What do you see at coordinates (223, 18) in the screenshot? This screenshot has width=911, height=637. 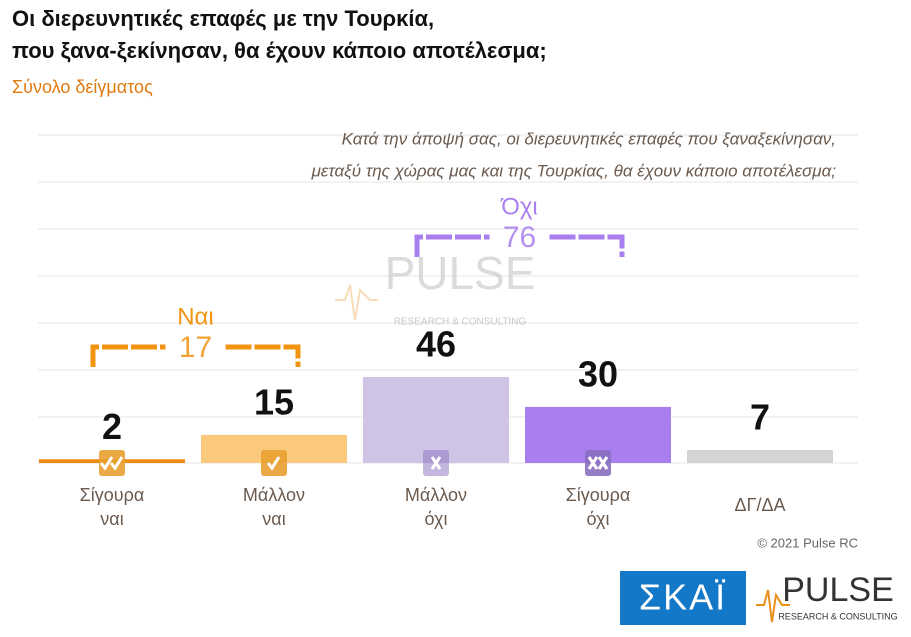 I see `title-line: Οι διερευνητικές επαφές με την Τουρκία,` at bounding box center [223, 18].